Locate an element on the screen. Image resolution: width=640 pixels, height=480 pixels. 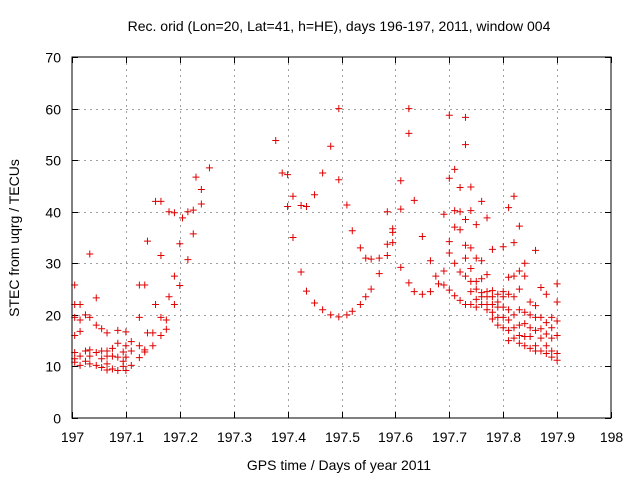
y-axis-label: STEC from uqrg / TECUs is located at coordinates (14, 238).